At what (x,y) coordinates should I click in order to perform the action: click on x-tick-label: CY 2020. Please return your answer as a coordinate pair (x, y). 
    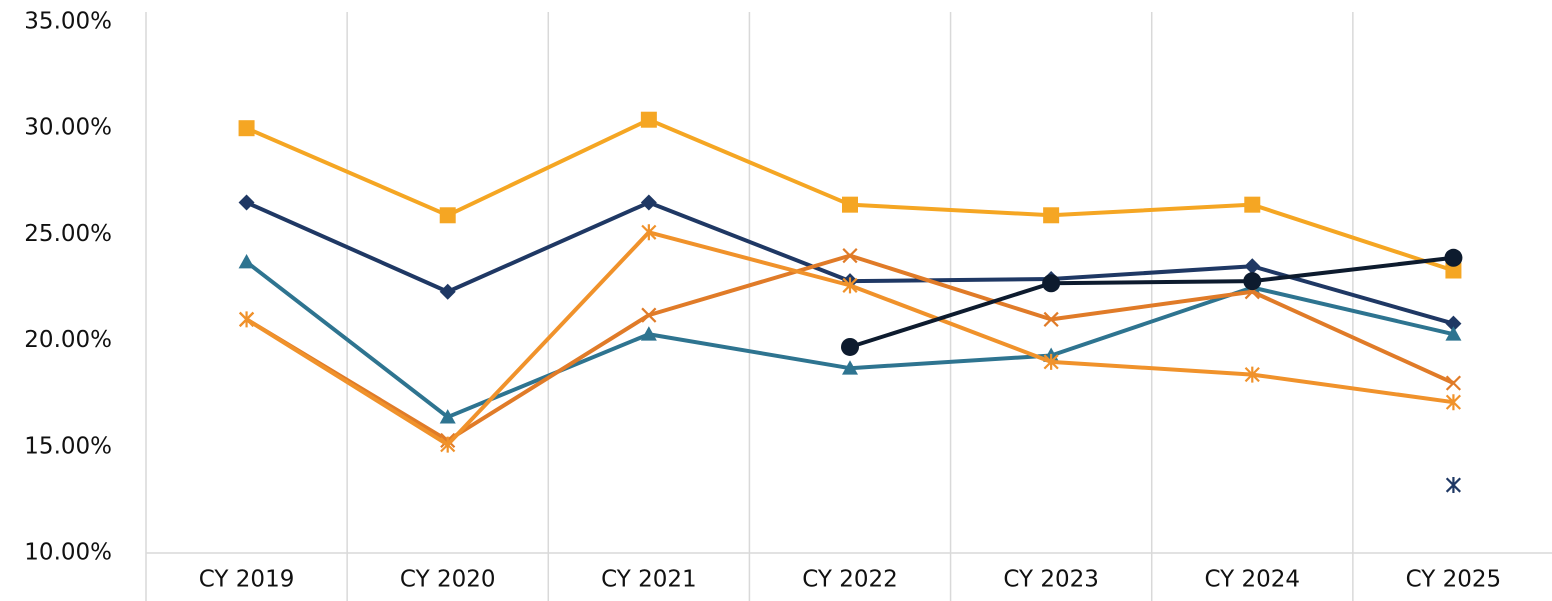
    Looking at the image, I should click on (448, 580).